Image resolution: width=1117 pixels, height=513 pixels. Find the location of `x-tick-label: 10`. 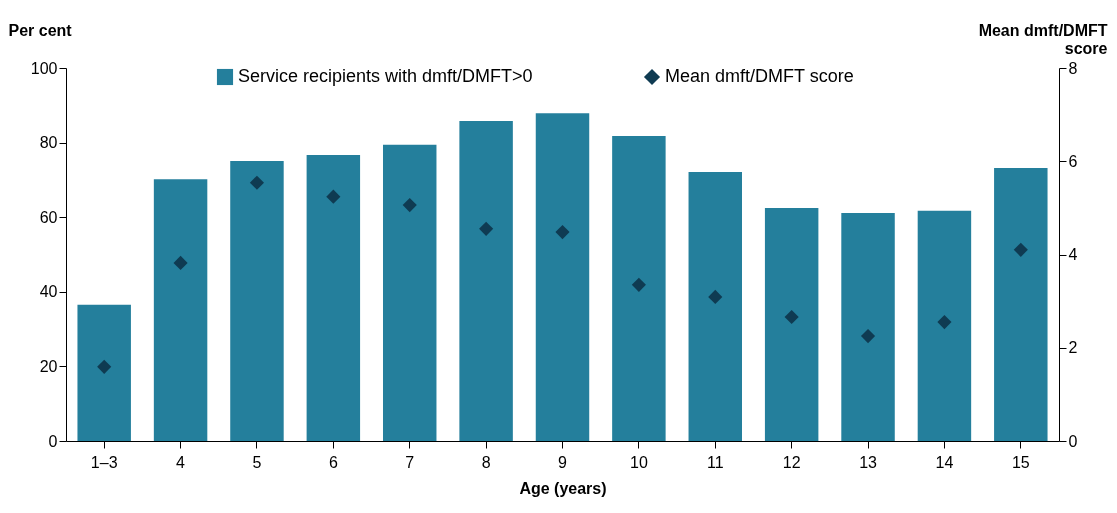

x-tick-label: 10 is located at coordinates (638, 462).